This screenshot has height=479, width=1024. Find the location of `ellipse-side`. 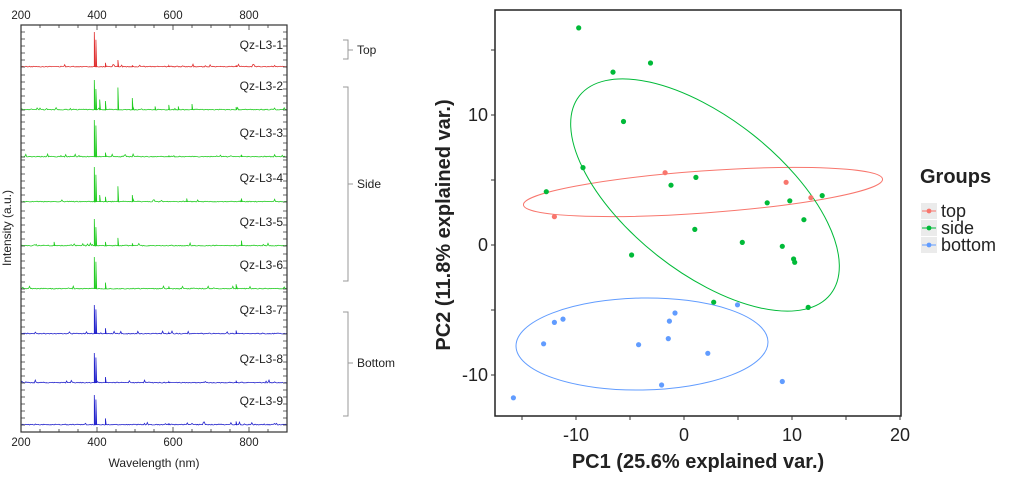

ellipse-side is located at coordinates (705, 195).